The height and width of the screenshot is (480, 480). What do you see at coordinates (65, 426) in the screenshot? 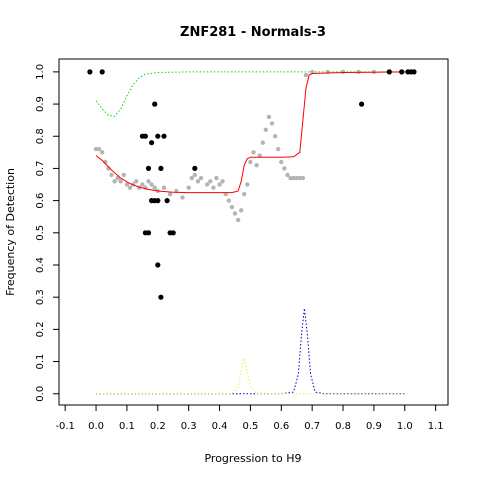
I see `x-tick-label: -0.1` at bounding box center [65, 426].